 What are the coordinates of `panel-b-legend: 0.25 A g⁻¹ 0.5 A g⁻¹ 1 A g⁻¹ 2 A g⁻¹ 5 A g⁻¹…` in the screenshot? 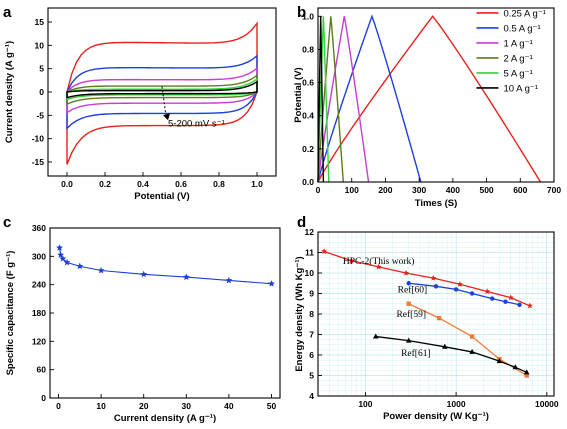 It's located at (511, 51).